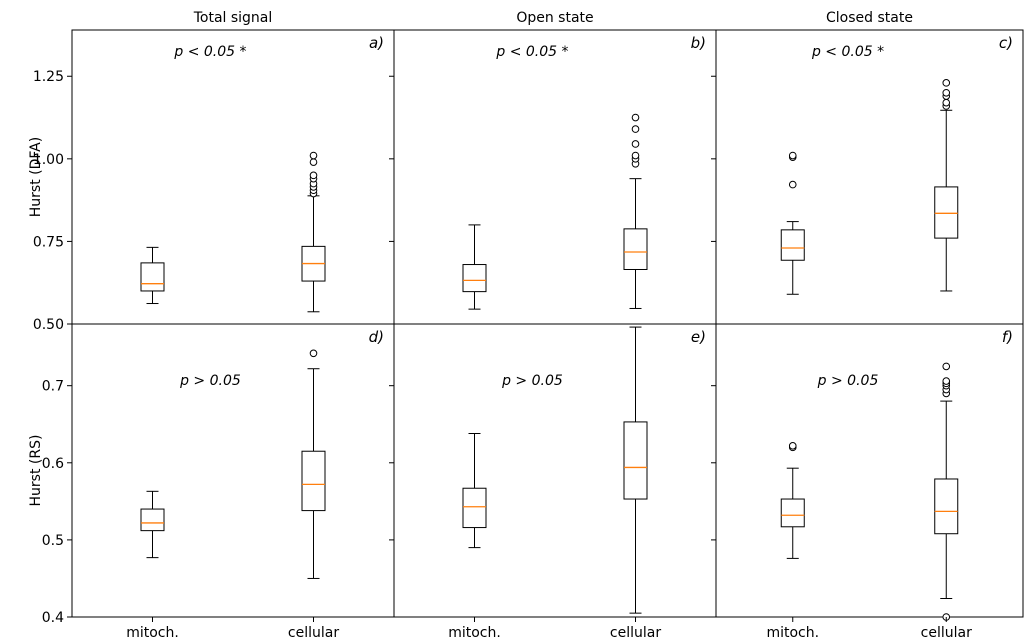 Image resolution: width=1025 pixels, height=638 pixels. Describe the element at coordinates (233, 18) in the screenshot. I see `column-title: Total signal` at that location.